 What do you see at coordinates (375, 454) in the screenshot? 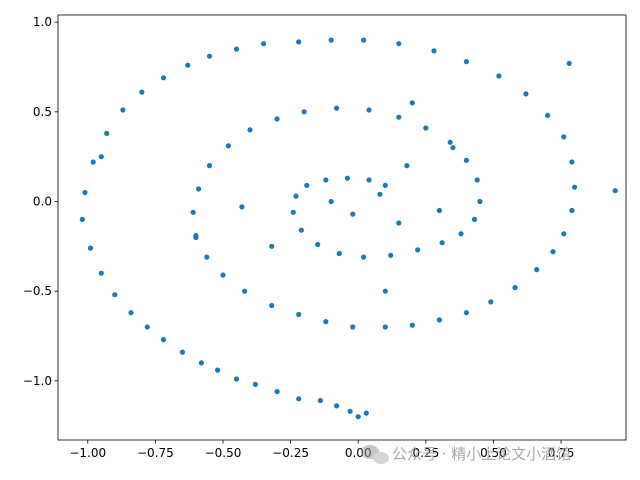
I see `wechat-bubble-icon` at bounding box center [375, 454].